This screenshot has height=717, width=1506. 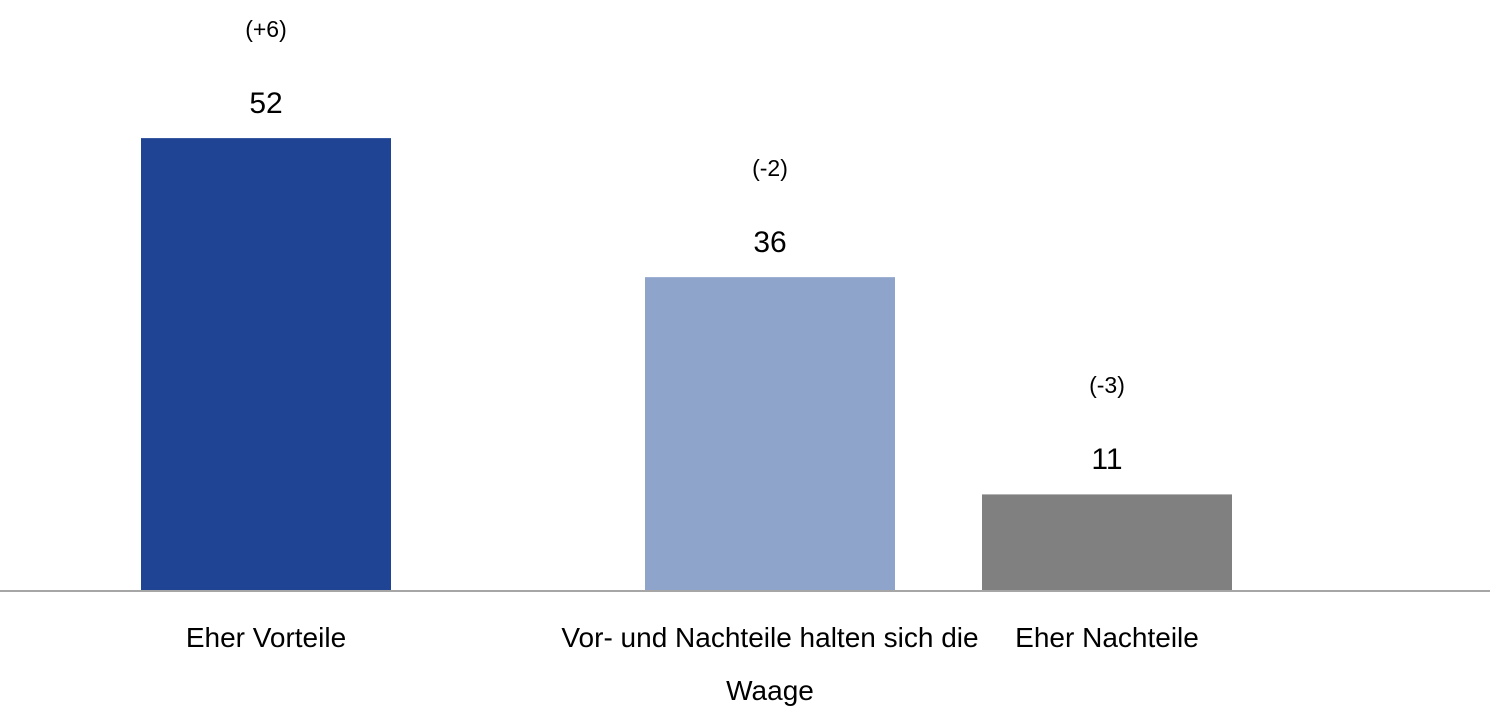 I want to click on value-label: 52, so click(x=266, y=104).